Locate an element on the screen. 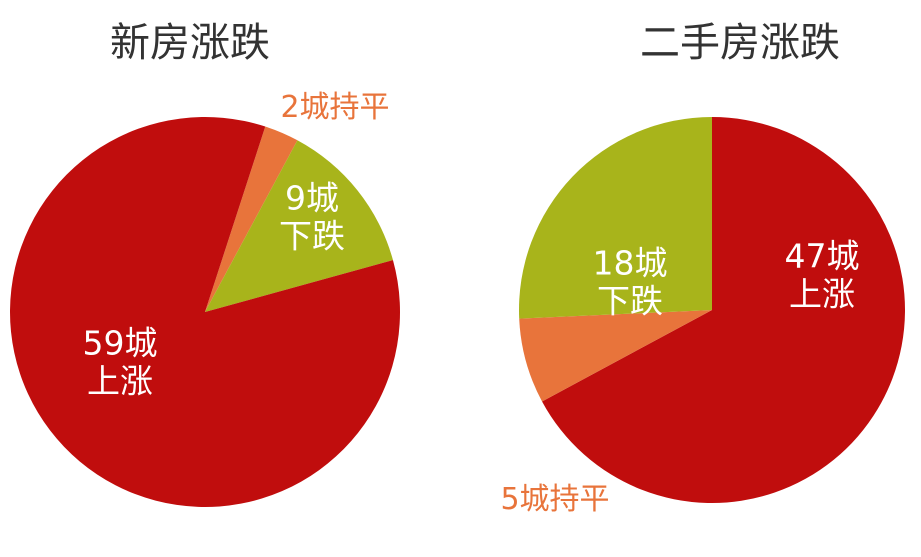 The image size is (921, 557). value-label: 47城 is located at coordinates (822, 256).